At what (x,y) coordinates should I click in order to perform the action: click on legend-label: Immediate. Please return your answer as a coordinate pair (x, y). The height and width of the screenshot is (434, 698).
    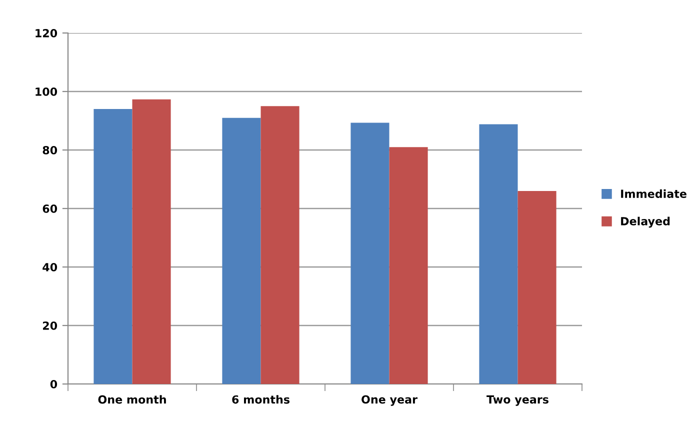
    Looking at the image, I should click on (653, 193).